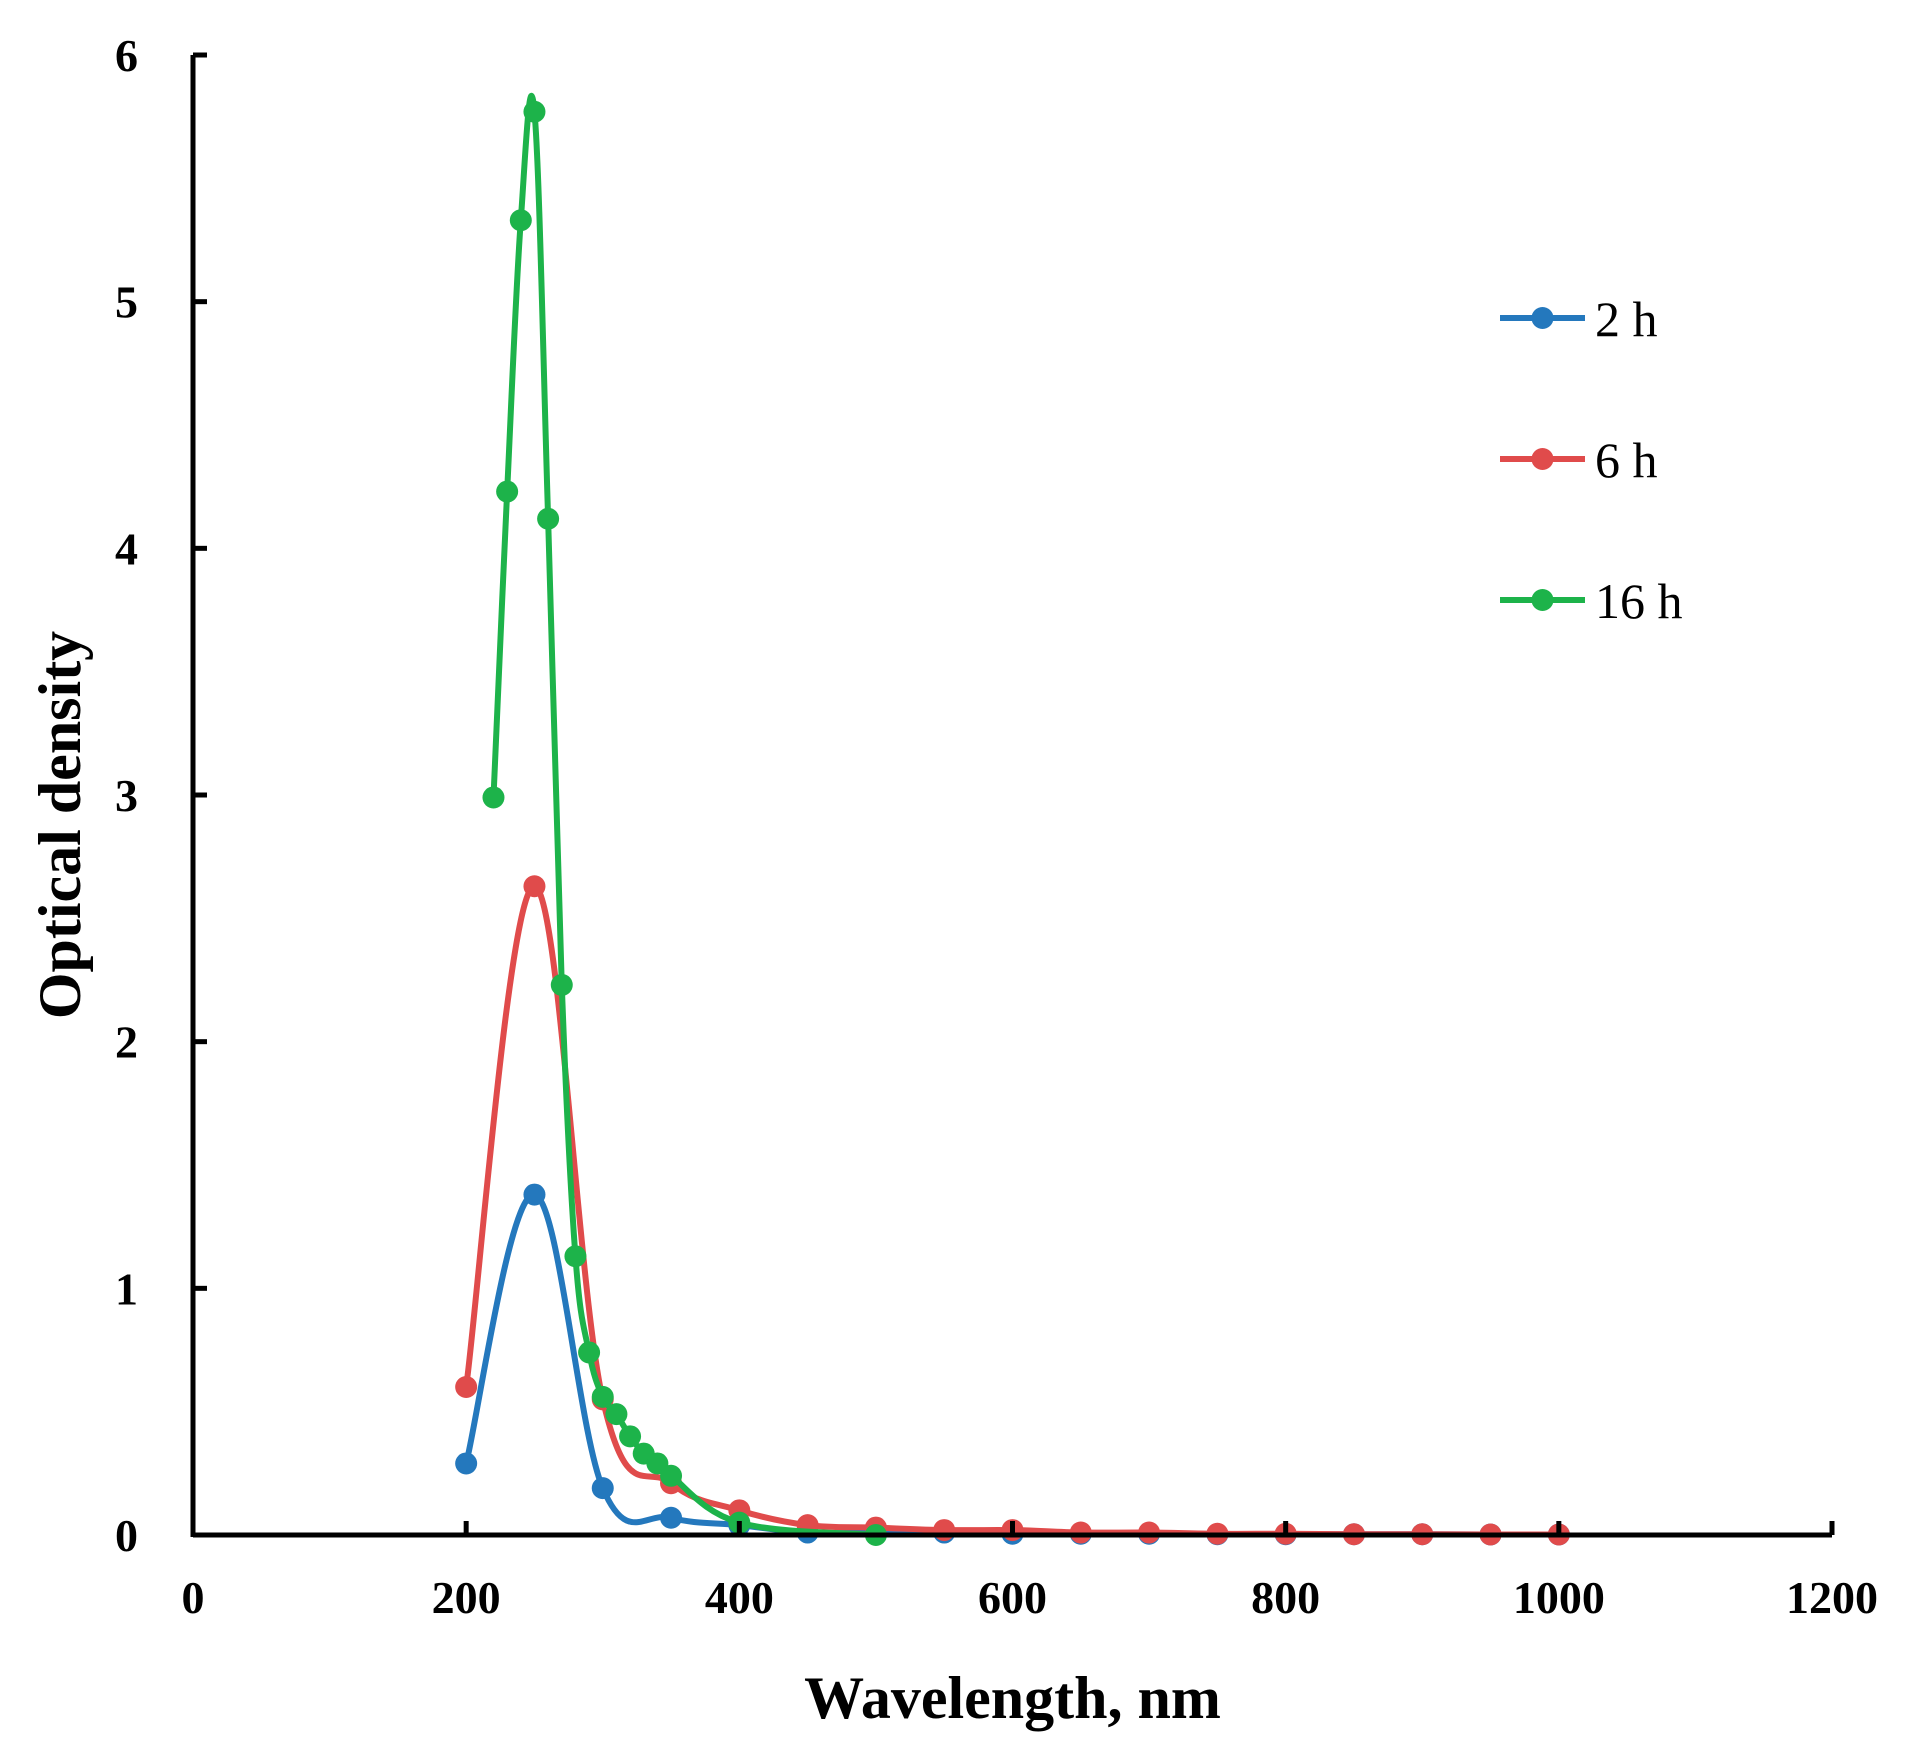 This screenshot has height=1761, width=1923. What do you see at coordinates (1285, 1597) in the screenshot?
I see `x-tick-label: 800` at bounding box center [1285, 1597].